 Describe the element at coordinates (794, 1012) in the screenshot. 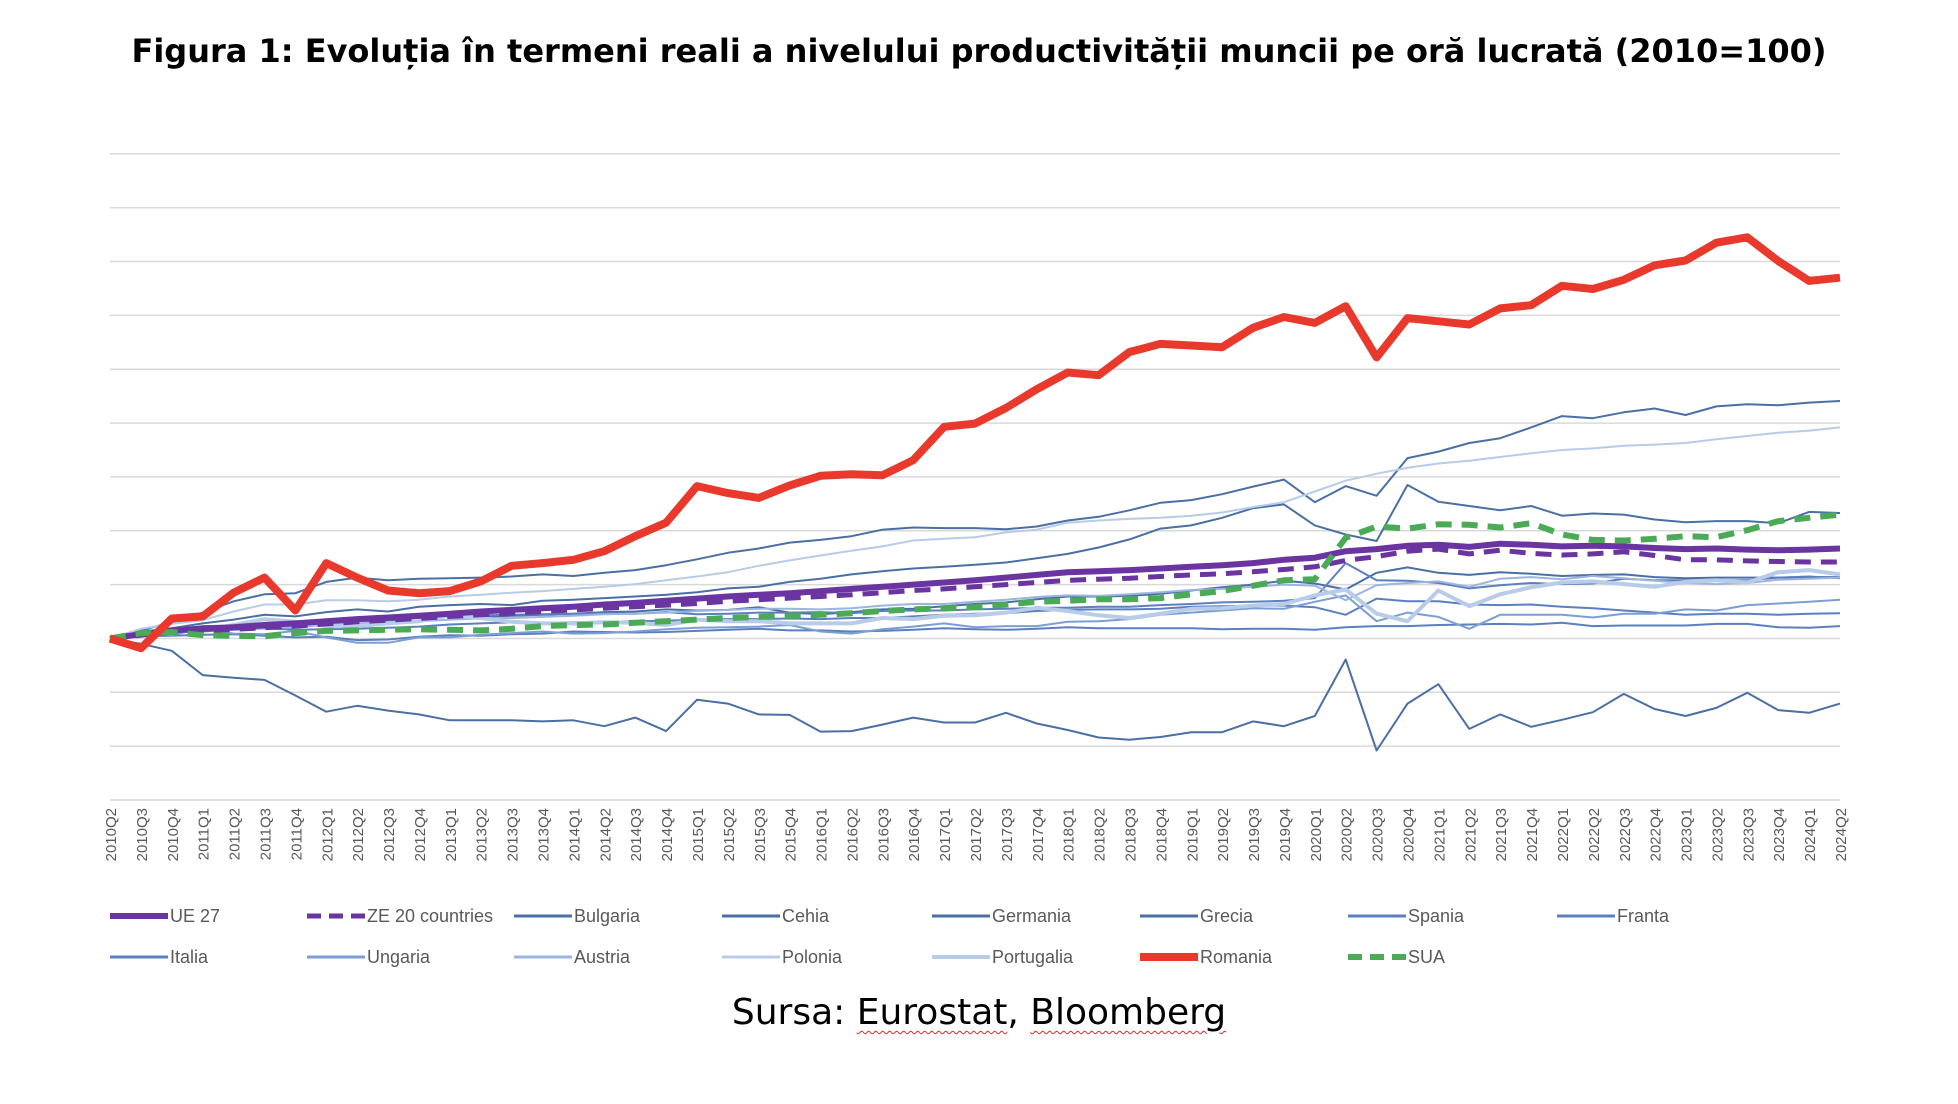

I see `source-prefix: Sursa:` at that location.